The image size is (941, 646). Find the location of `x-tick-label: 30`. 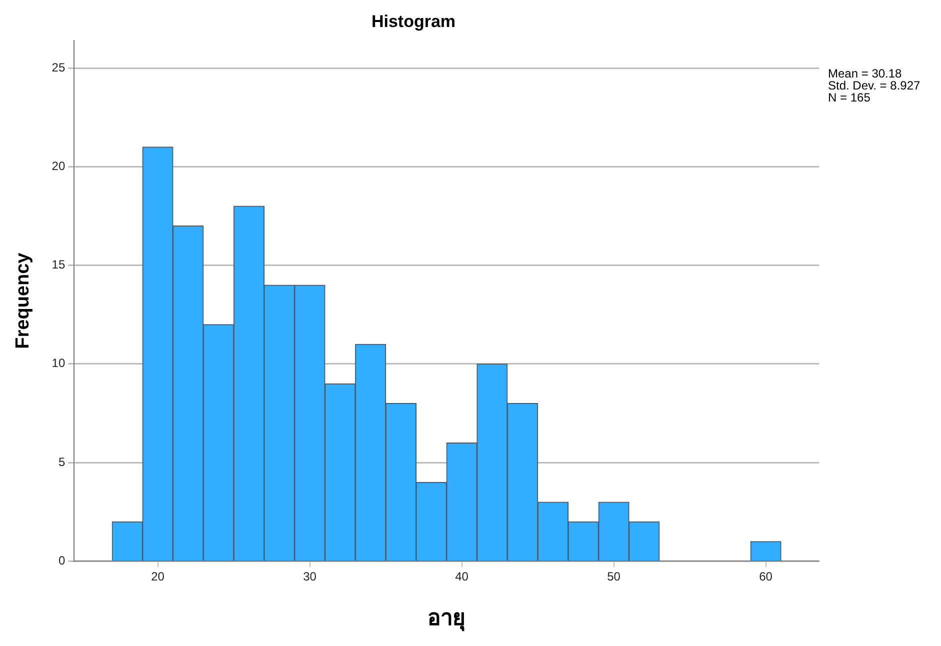

x-tick-label: 30 is located at coordinates (310, 577).